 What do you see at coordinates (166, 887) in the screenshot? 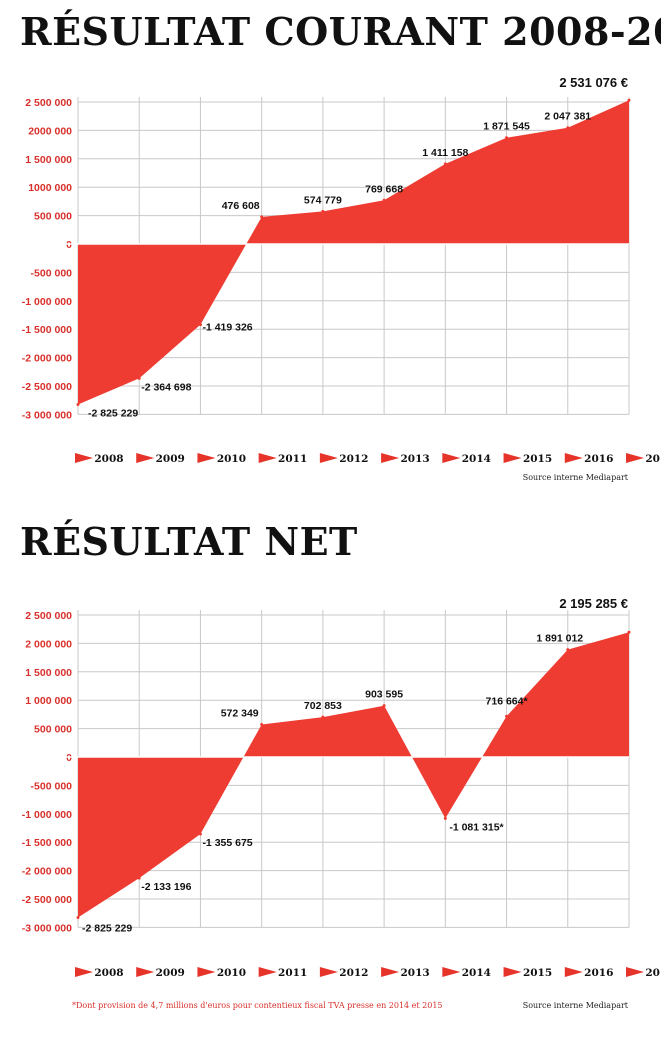
I see `data-label: -2 133 196` at bounding box center [166, 887].